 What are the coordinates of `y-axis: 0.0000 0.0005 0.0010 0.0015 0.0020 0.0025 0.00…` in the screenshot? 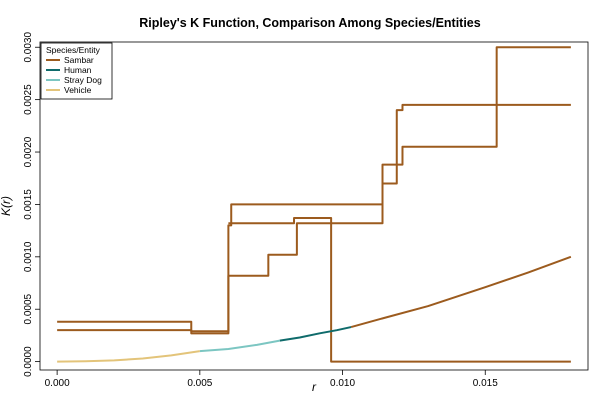 It's located at (31, 204).